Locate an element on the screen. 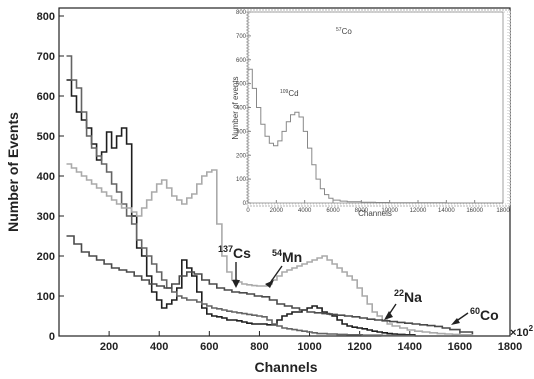 The width and height of the screenshot is (534, 379). mn54-arrow-head is located at coordinates (269, 284).